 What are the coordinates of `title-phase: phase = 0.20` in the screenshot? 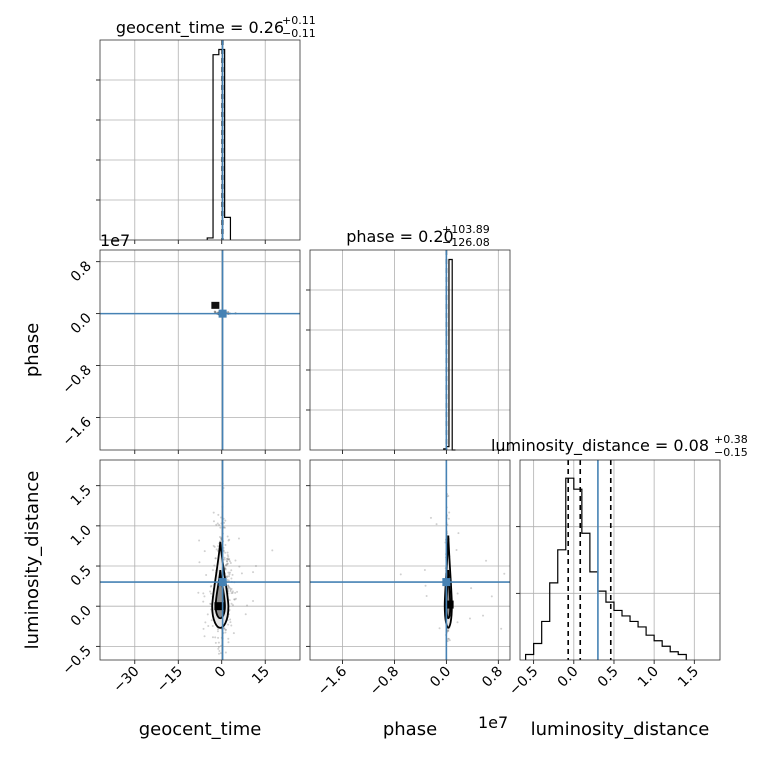 It's located at (399, 236).